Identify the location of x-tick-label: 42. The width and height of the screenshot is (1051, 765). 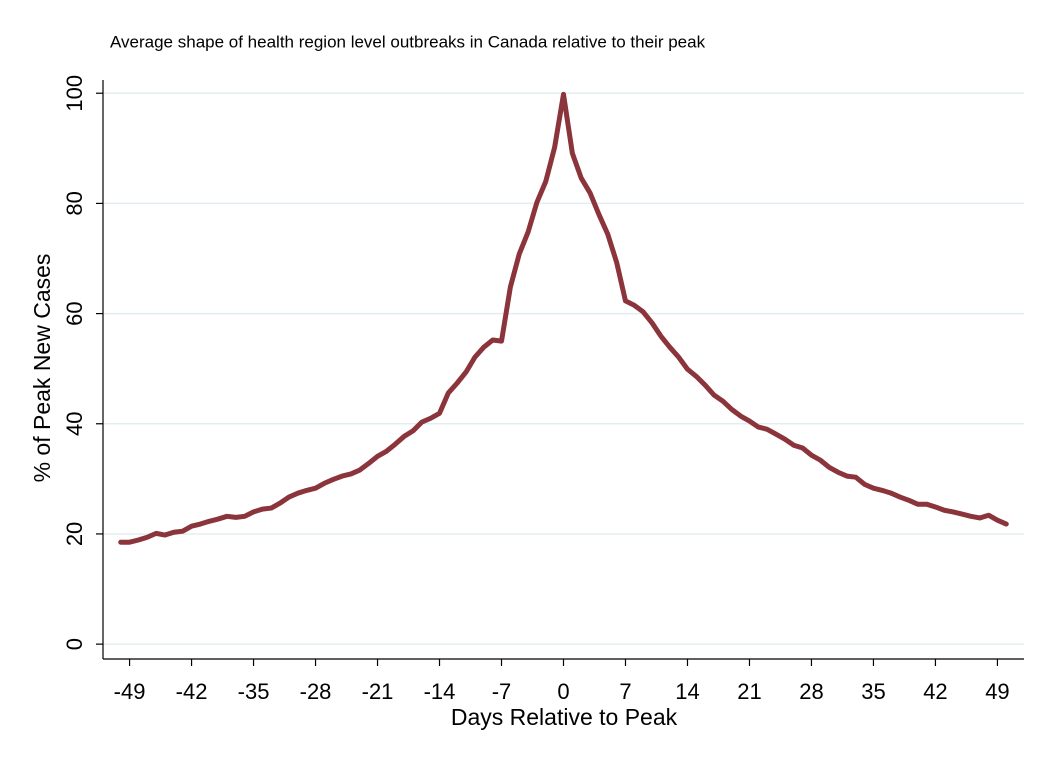
(935, 691).